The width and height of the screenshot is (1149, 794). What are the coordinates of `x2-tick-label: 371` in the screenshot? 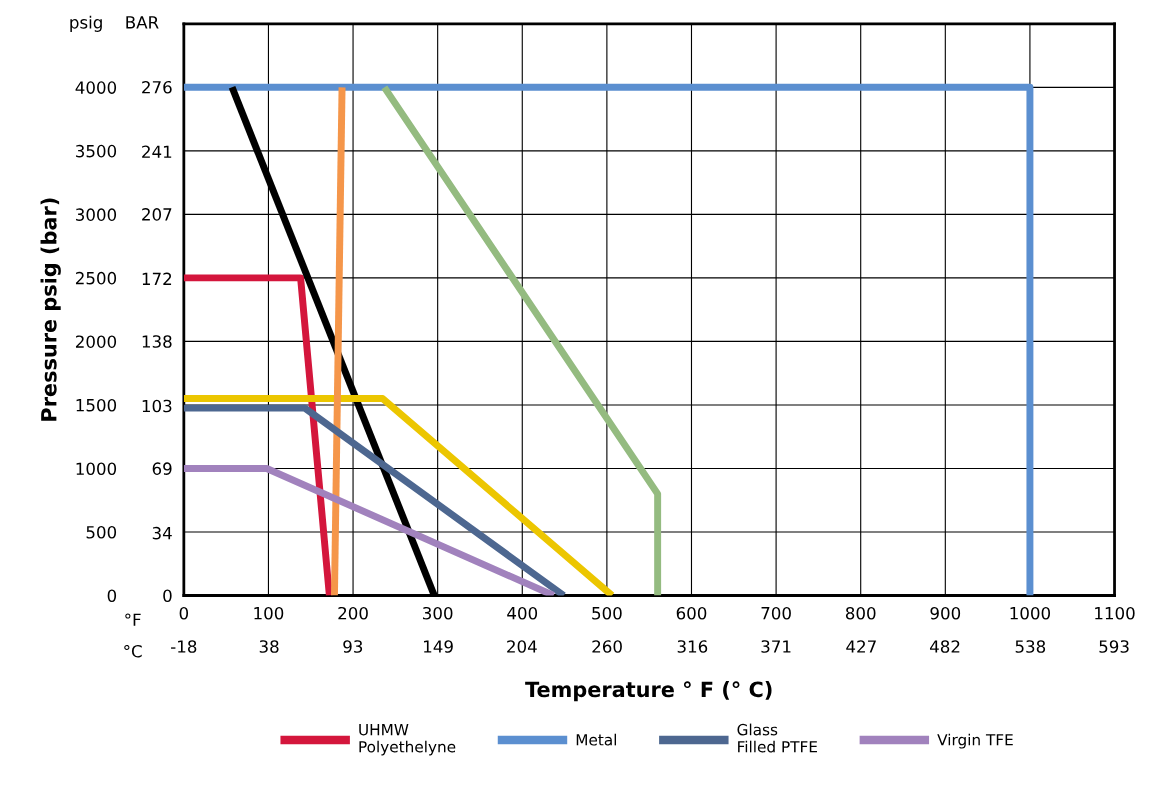 It's located at (776, 646).